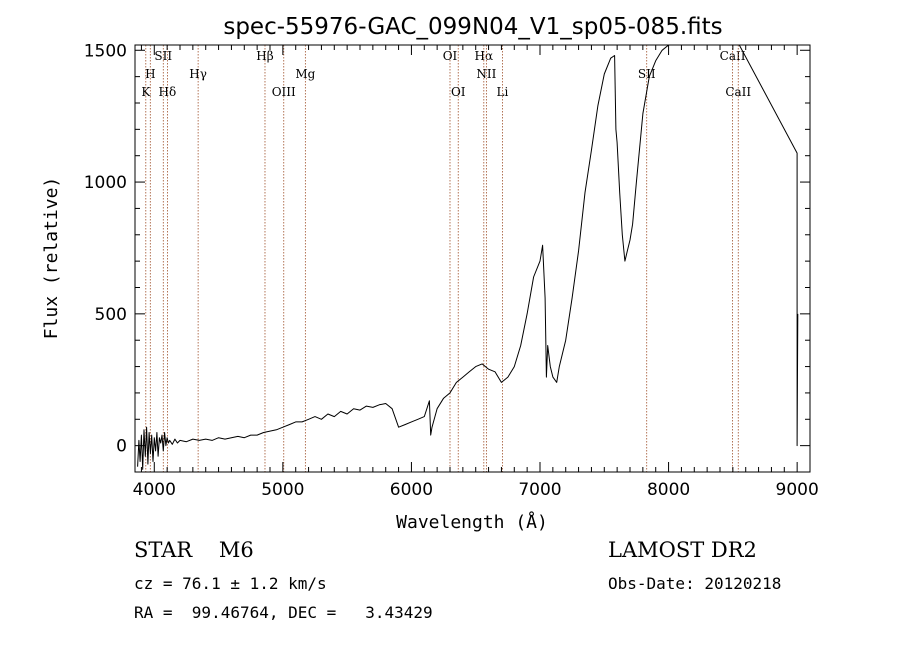  Describe the element at coordinates (484, 56) in the screenshot. I see `spectral-line-label: Hα` at that location.